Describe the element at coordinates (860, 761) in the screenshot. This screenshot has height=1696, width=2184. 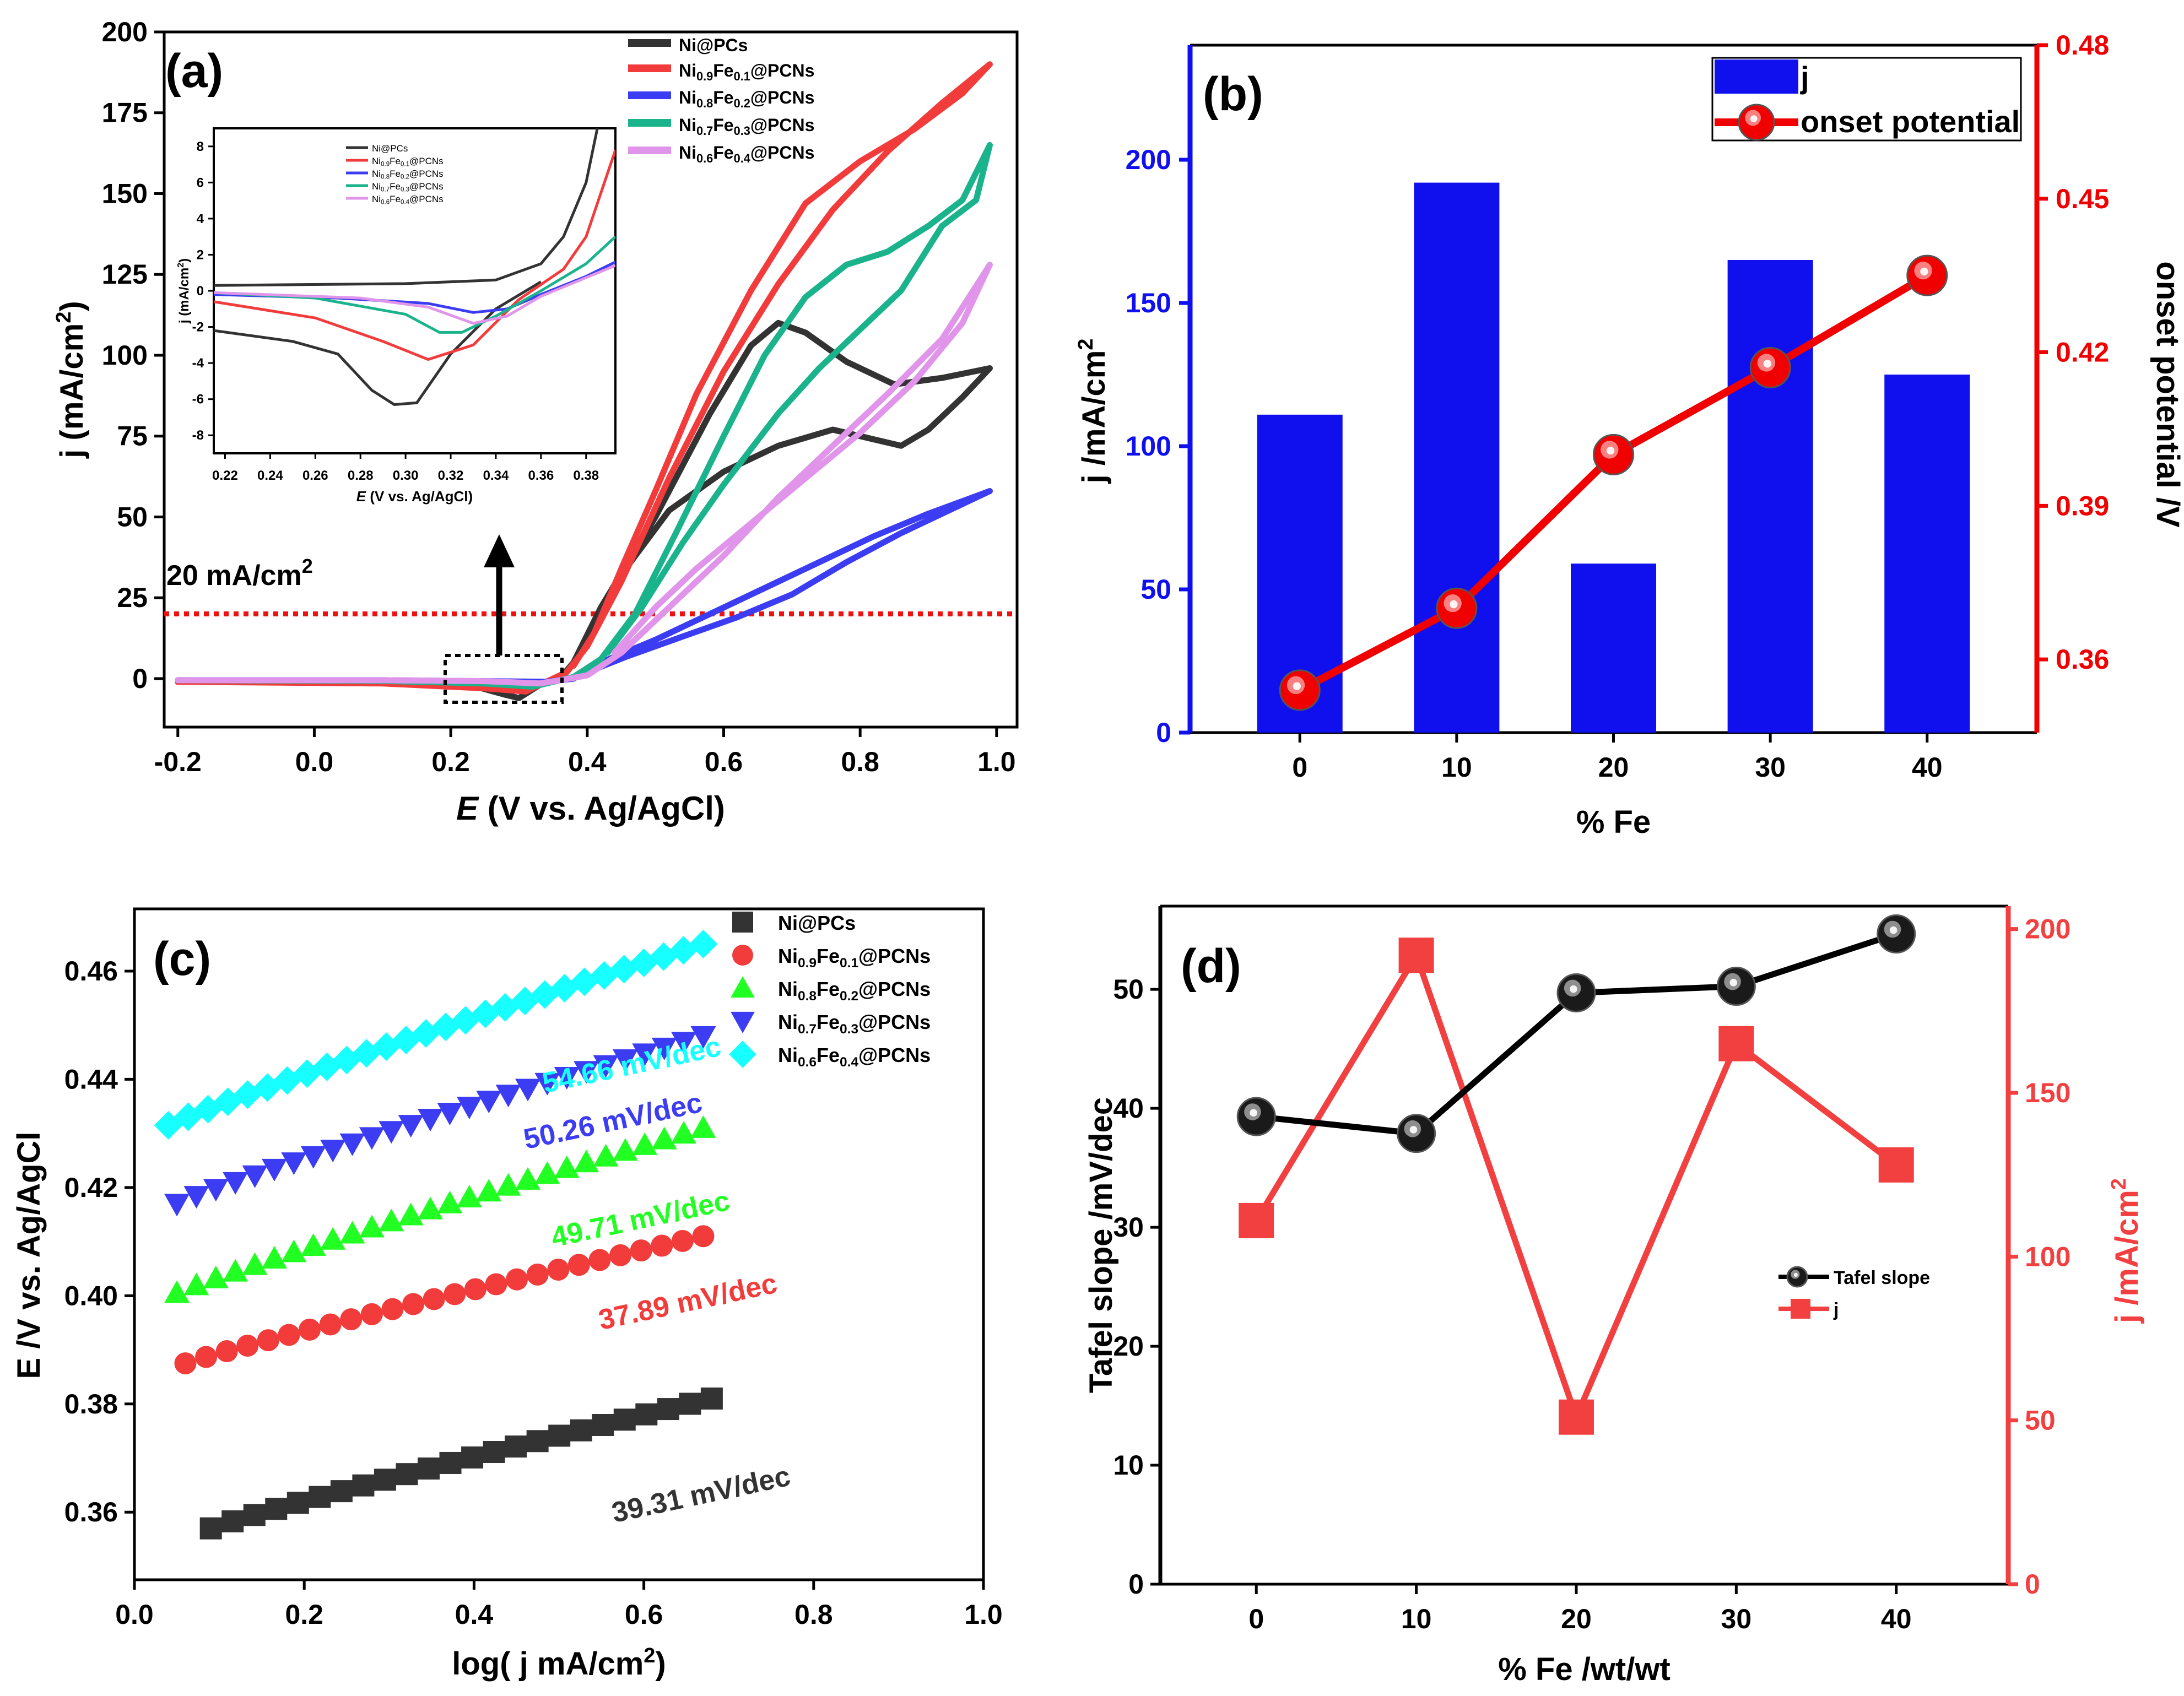
I see `x-tick-label: 0.8` at that location.